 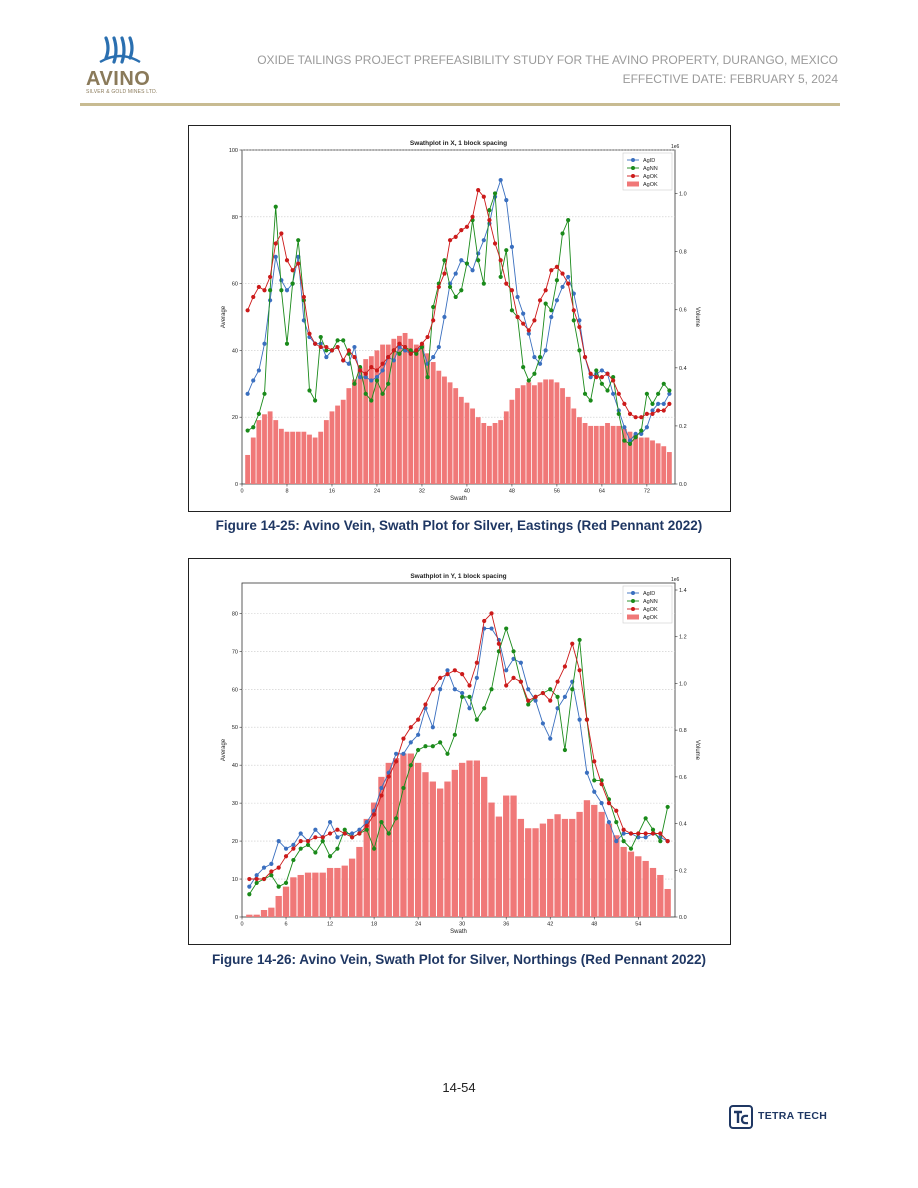 What do you see at coordinates (633, 184) in the screenshot?
I see `legend-bar-swatch` at bounding box center [633, 184].